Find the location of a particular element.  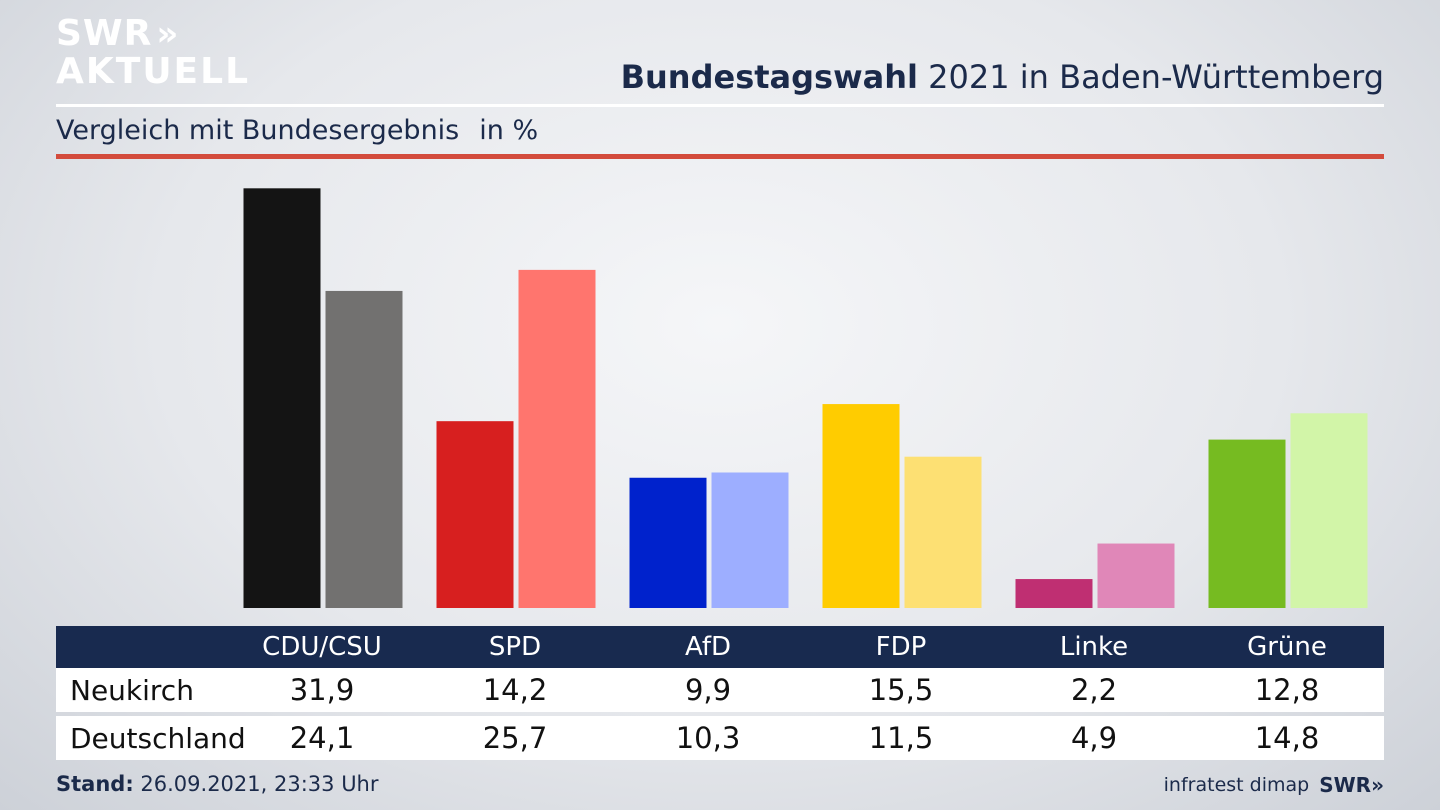

table-header: CDU/CSU SPD AfD FDP Linke Grüne is located at coordinates (720, 647).